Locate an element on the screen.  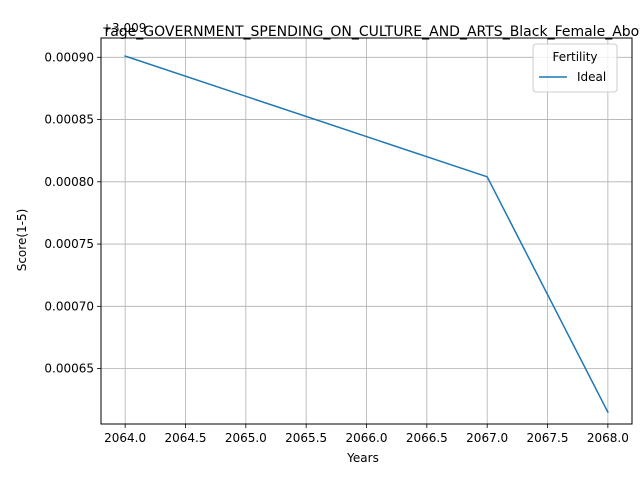
x-tick-label: 2065.5 is located at coordinates (306, 438).